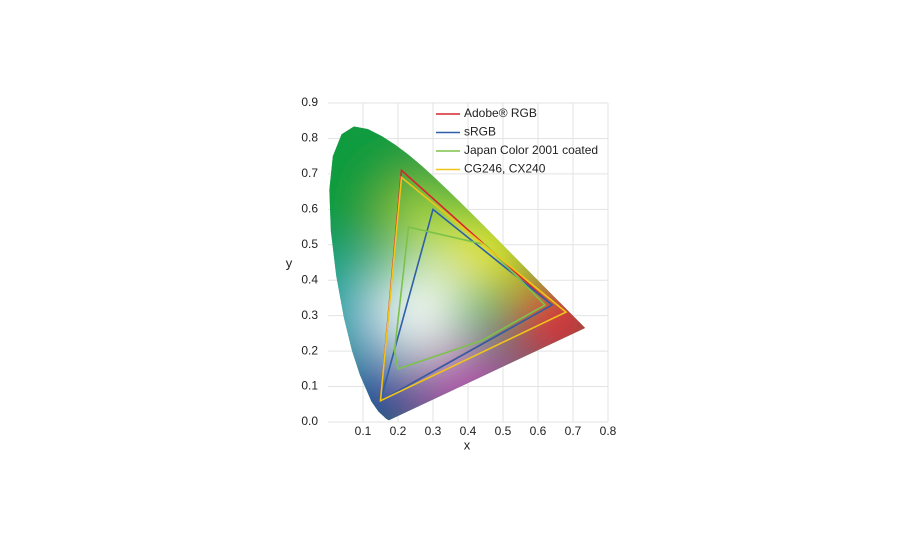 The image size is (900, 550). What do you see at coordinates (433, 431) in the screenshot?
I see `x-tick-label: 0.3` at bounding box center [433, 431].